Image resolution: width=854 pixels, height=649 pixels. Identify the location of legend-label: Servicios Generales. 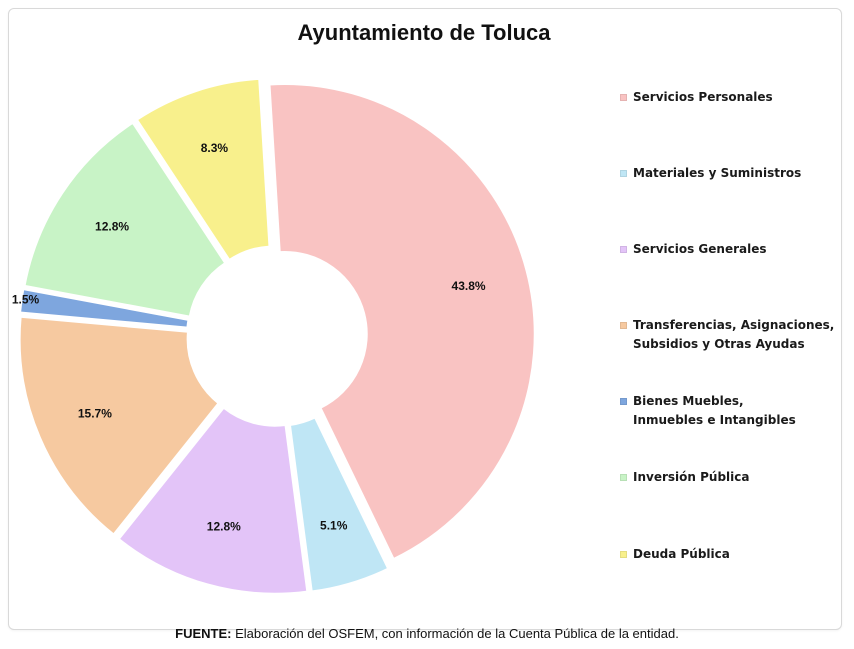
(700, 249).